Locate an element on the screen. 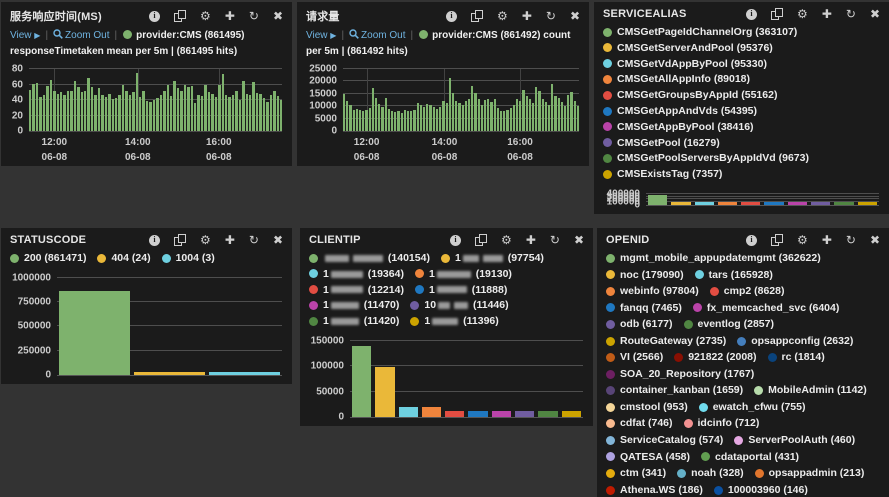 This screenshot has height=497, width=889. legend-item: noc (179090) is located at coordinates (645, 275).